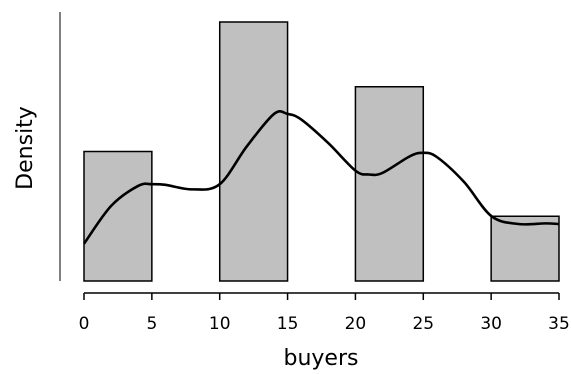 This screenshot has height=374, width=571. What do you see at coordinates (356, 324) in the screenshot?
I see `x-tick-label-20: 20` at bounding box center [356, 324].